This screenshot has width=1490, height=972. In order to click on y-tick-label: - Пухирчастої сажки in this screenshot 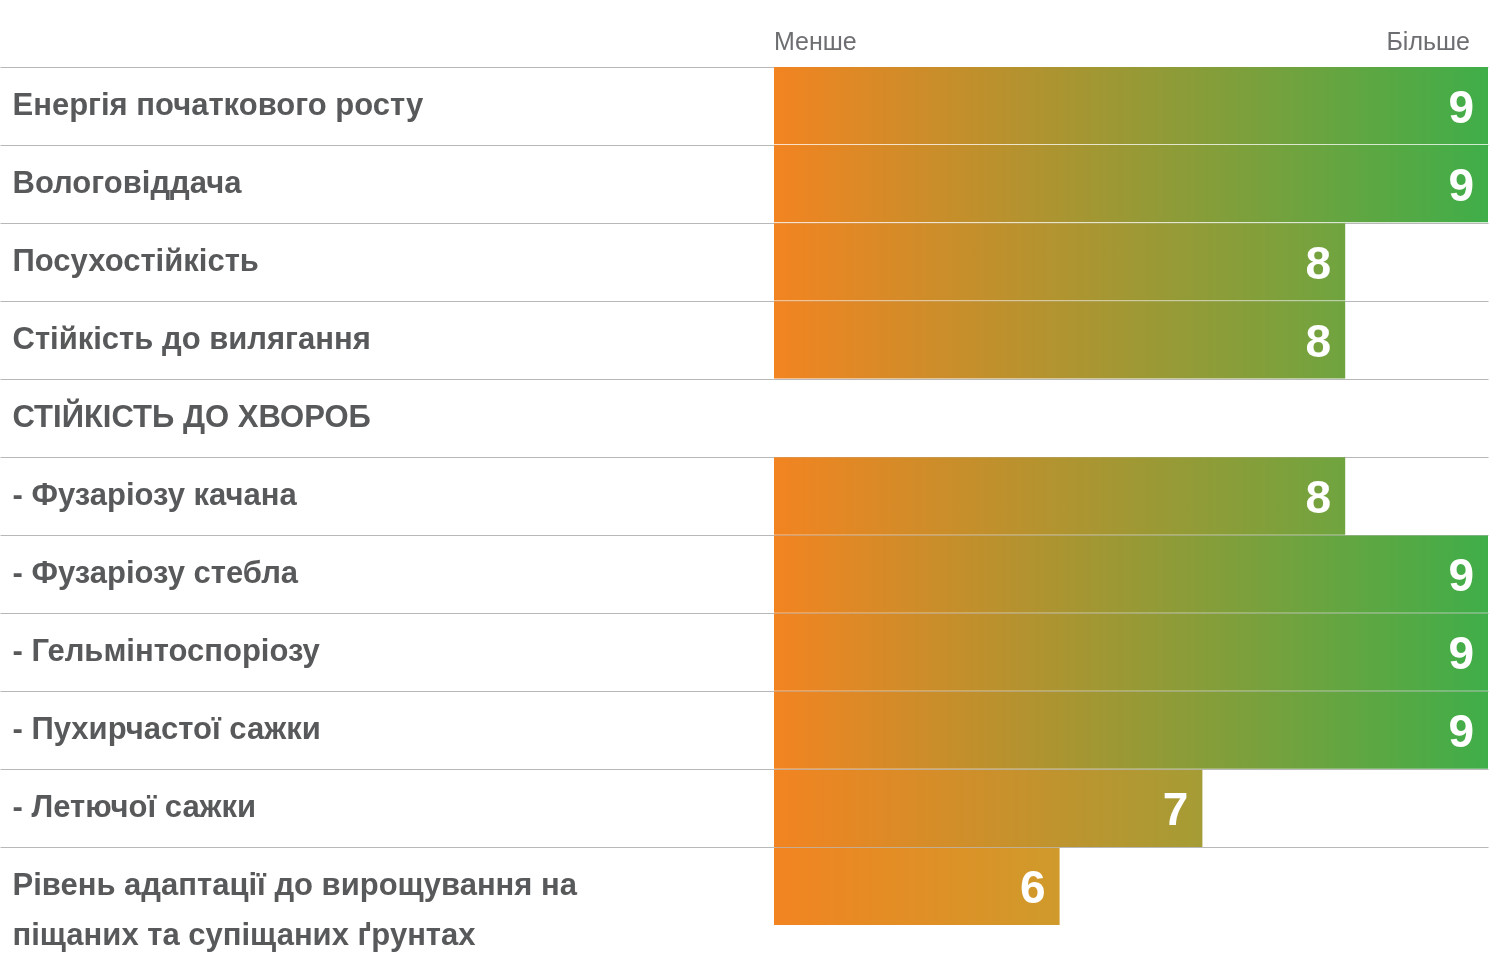, I will do `click(166, 729)`.